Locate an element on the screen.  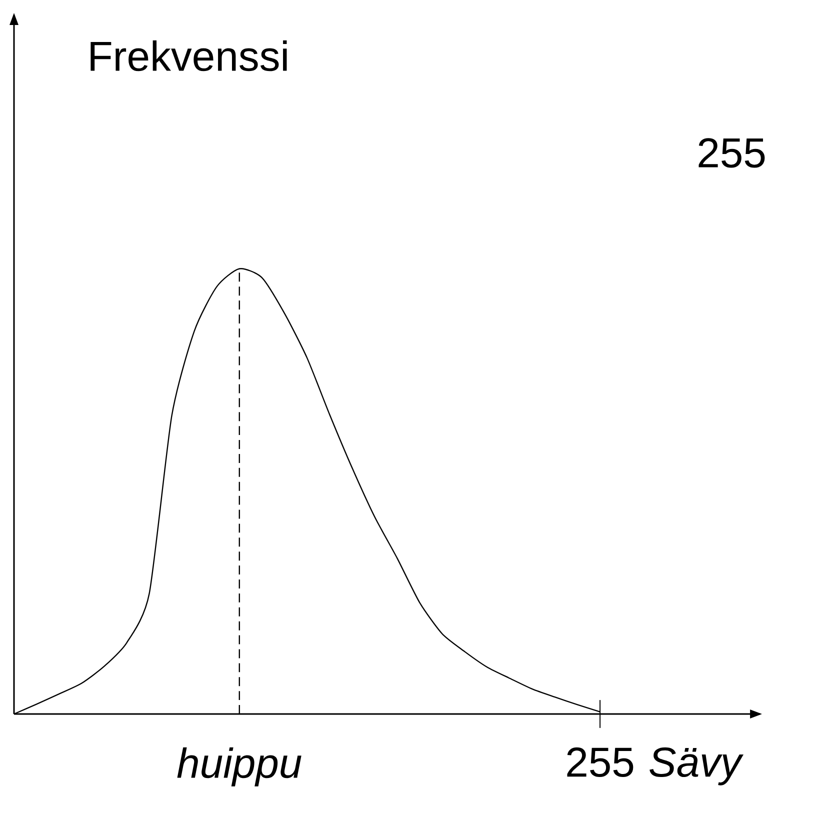
text: huippu is located at coordinates (239, 766).